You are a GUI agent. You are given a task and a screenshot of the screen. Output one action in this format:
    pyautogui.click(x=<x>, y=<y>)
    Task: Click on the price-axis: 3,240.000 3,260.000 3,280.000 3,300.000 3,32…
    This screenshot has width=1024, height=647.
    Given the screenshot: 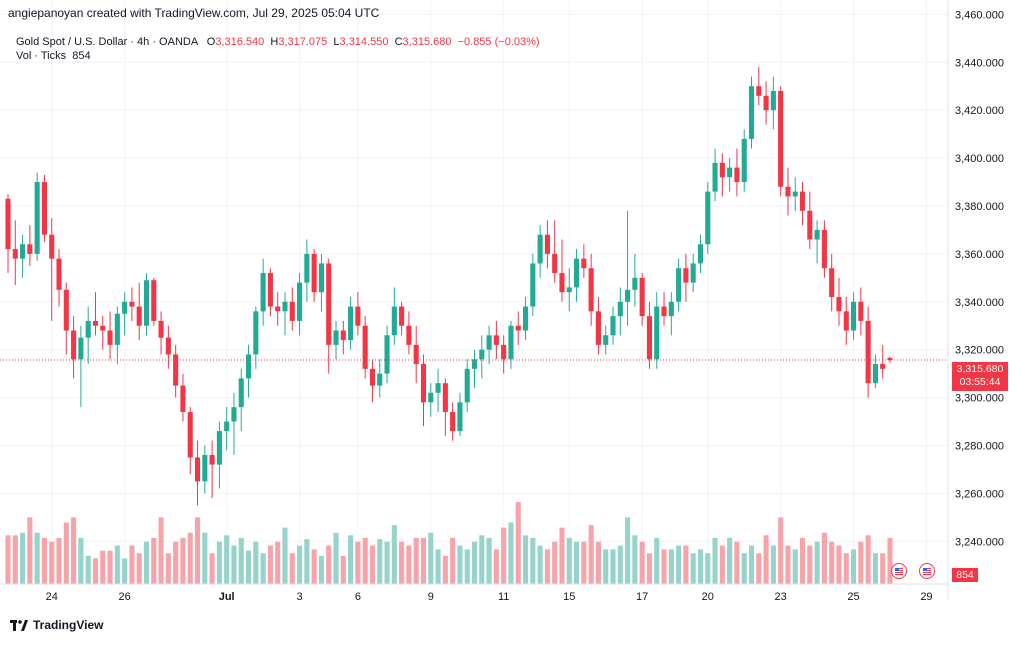 What is the action you would take?
    pyautogui.click(x=979, y=278)
    